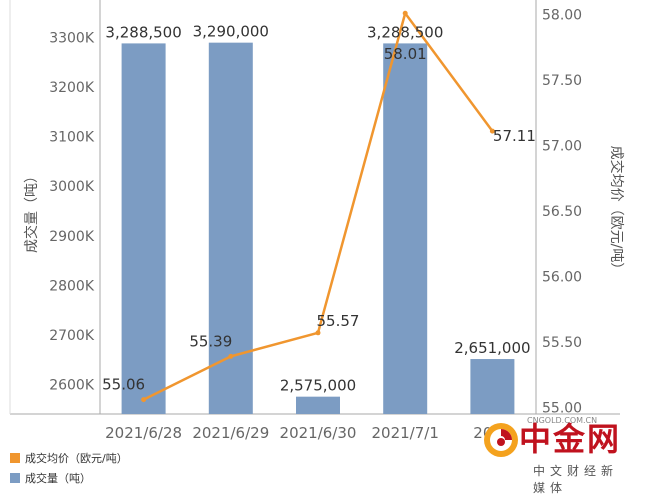 The image size is (645, 496). I want to click on y-right-tick-label: 56.00, so click(562, 277).